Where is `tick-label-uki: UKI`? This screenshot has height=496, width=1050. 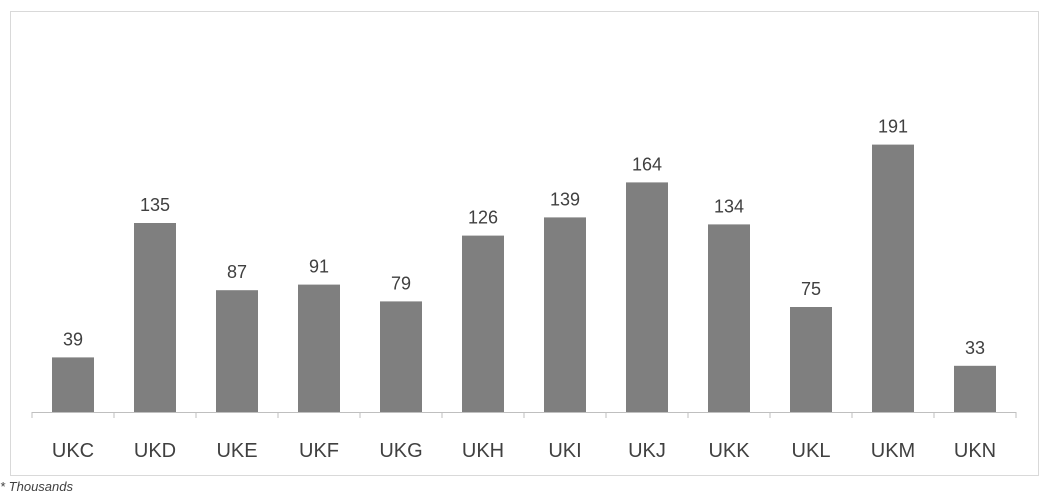 tick-label-uki: UKI is located at coordinates (564, 451).